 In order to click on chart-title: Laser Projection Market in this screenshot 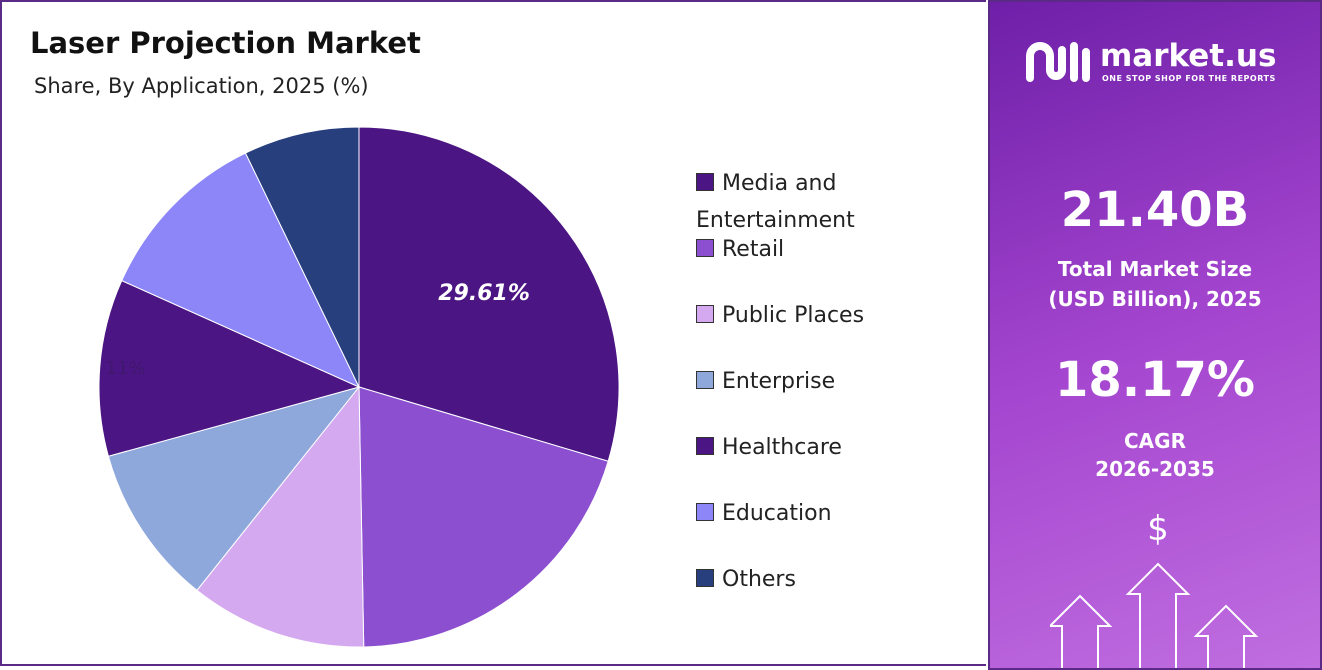, I will do `click(225, 43)`.